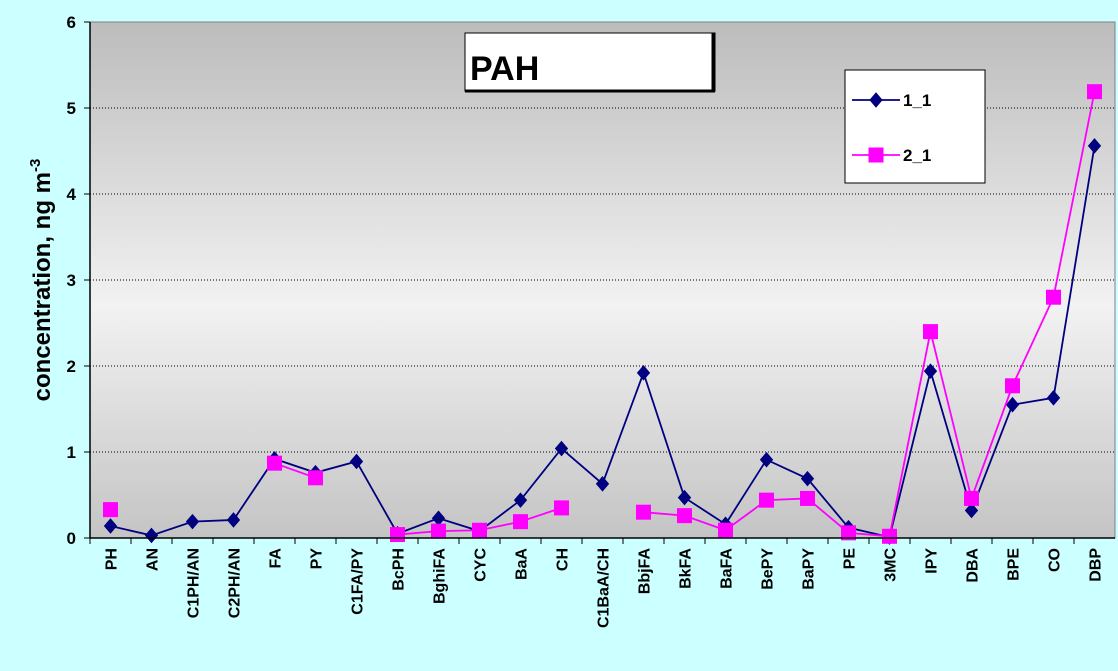  Describe the element at coordinates (112, 559) in the screenshot. I see `x-tick-label: PH` at that location.